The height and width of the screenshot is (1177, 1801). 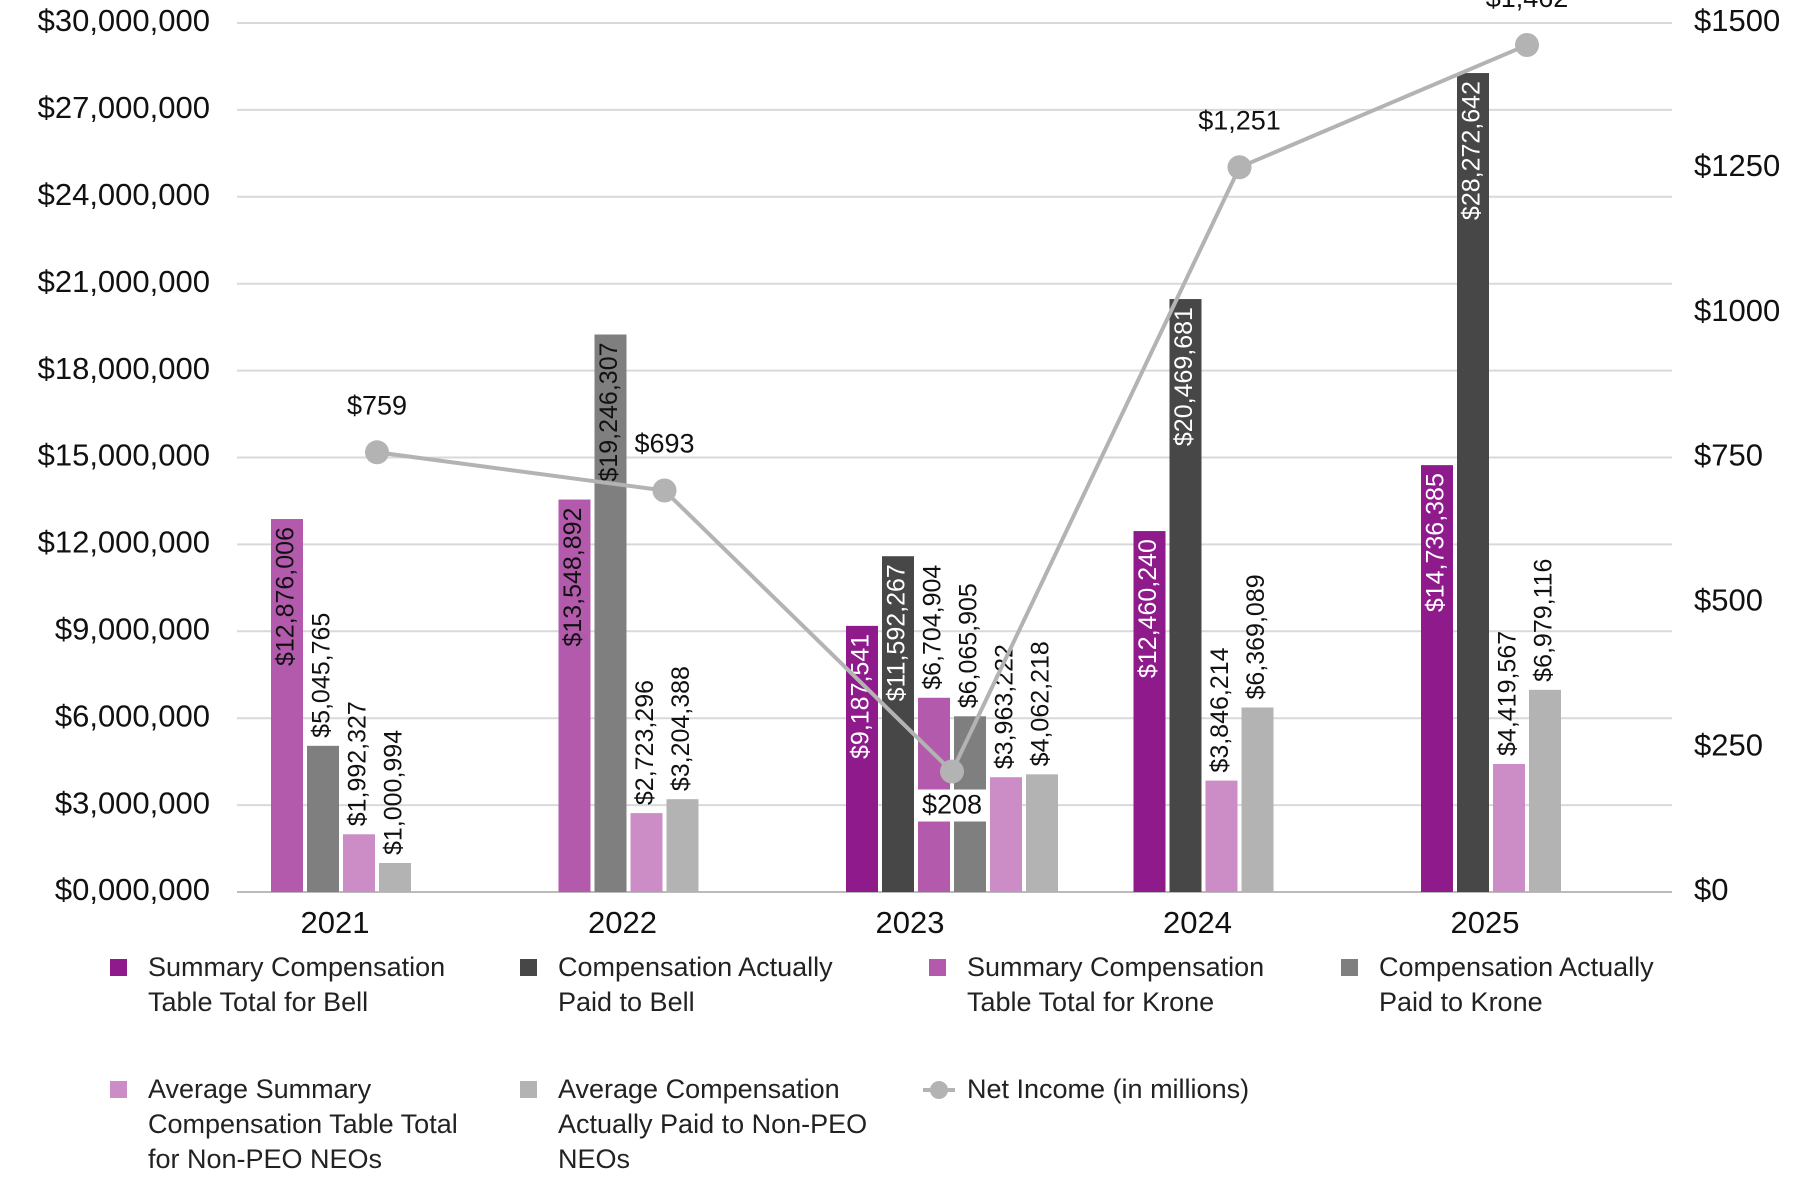 I want to click on value-label: $1,992,327, so click(x=358, y=763).